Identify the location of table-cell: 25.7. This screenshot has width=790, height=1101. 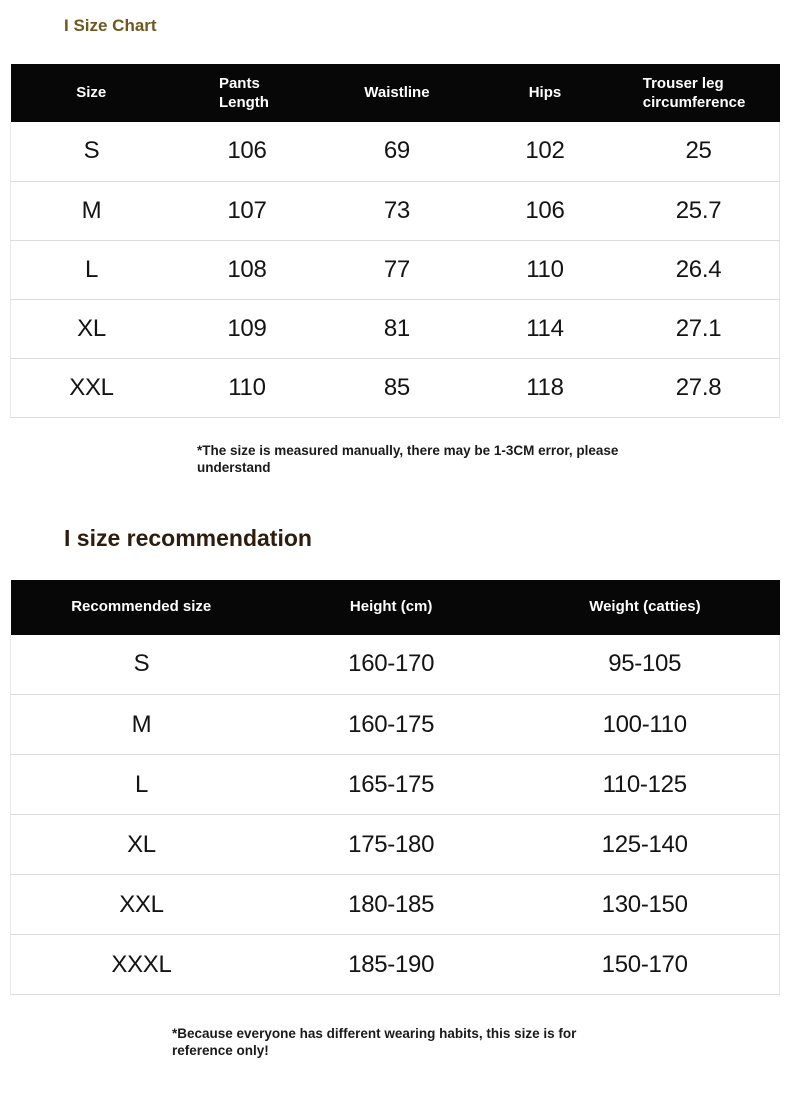
(699, 211).